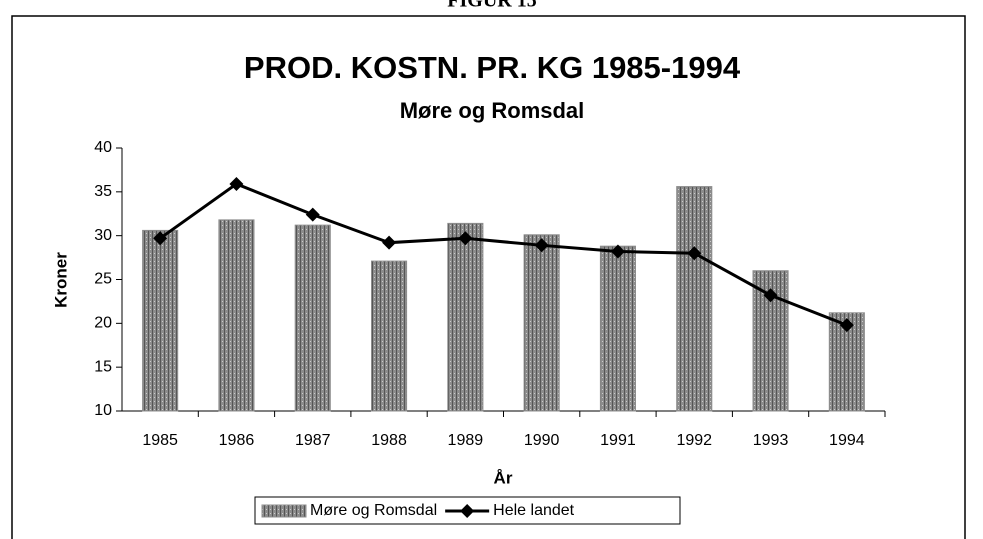 The width and height of the screenshot is (983, 539). I want to click on x-tick-label: 1993, so click(771, 440).